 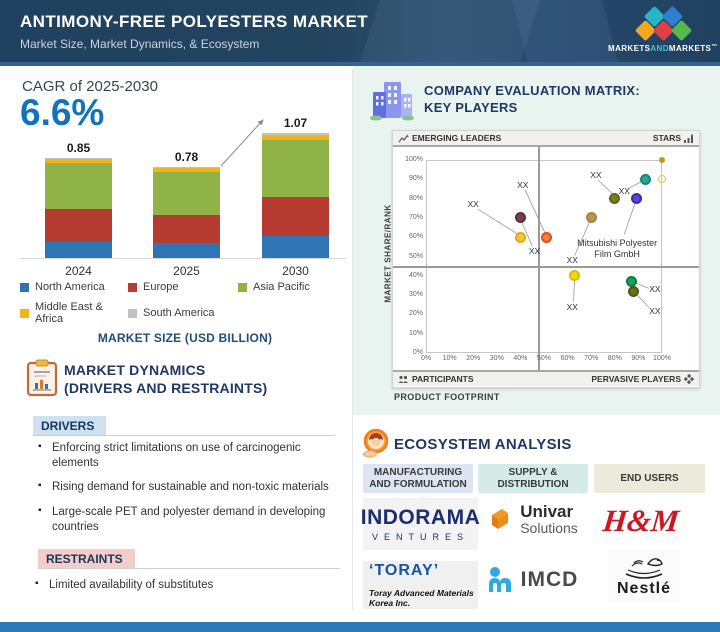 I want to click on toray-subtext: Toray Advanced Materials Korea Inc., so click(x=421, y=598).